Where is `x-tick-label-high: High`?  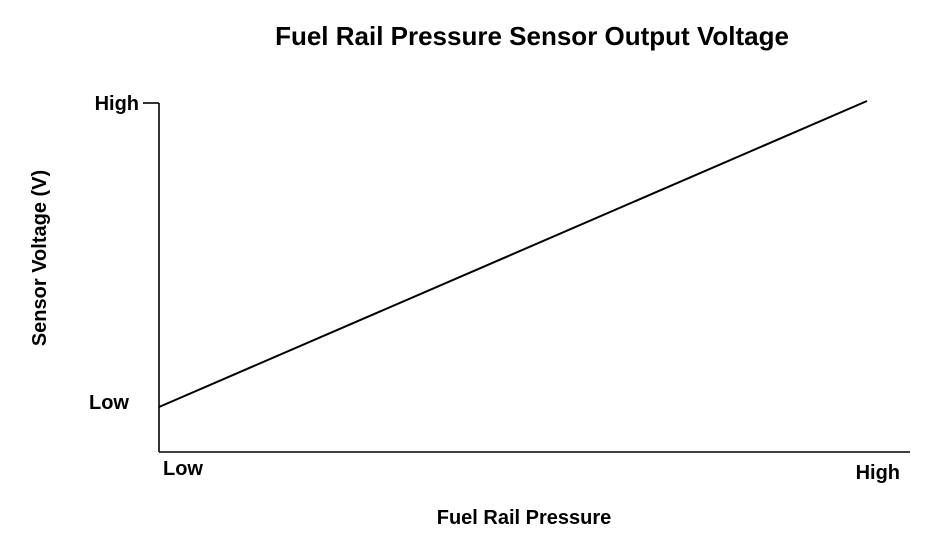 x-tick-label-high: High is located at coordinates (878, 473).